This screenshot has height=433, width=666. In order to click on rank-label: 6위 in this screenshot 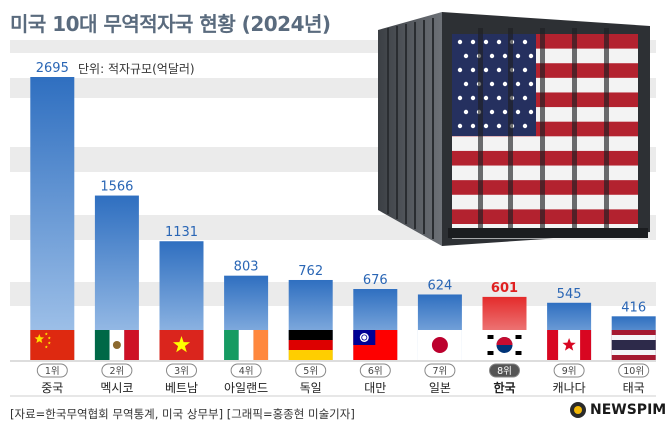, I will do `click(375, 371)`.